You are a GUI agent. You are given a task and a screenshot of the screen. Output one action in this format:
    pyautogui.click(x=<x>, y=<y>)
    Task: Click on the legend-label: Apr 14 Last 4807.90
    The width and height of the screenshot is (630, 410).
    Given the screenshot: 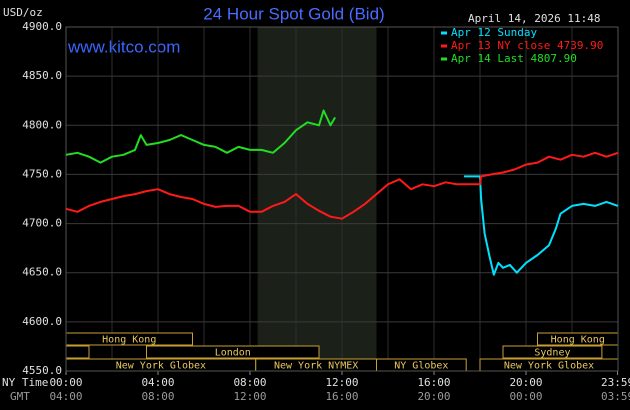 What is the action you would take?
    pyautogui.click(x=514, y=58)
    